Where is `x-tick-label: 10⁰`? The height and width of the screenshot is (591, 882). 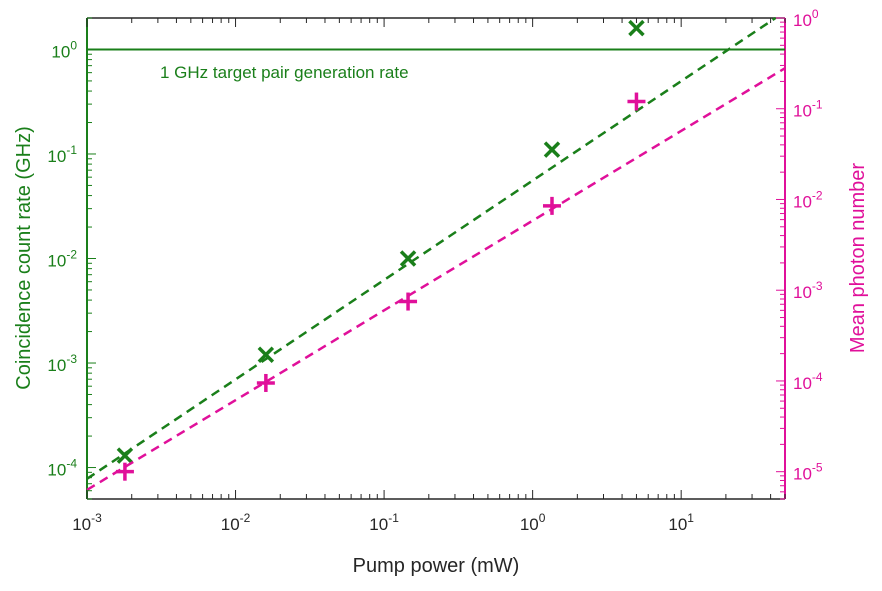 x-tick-label: 10⁰ is located at coordinates (533, 522).